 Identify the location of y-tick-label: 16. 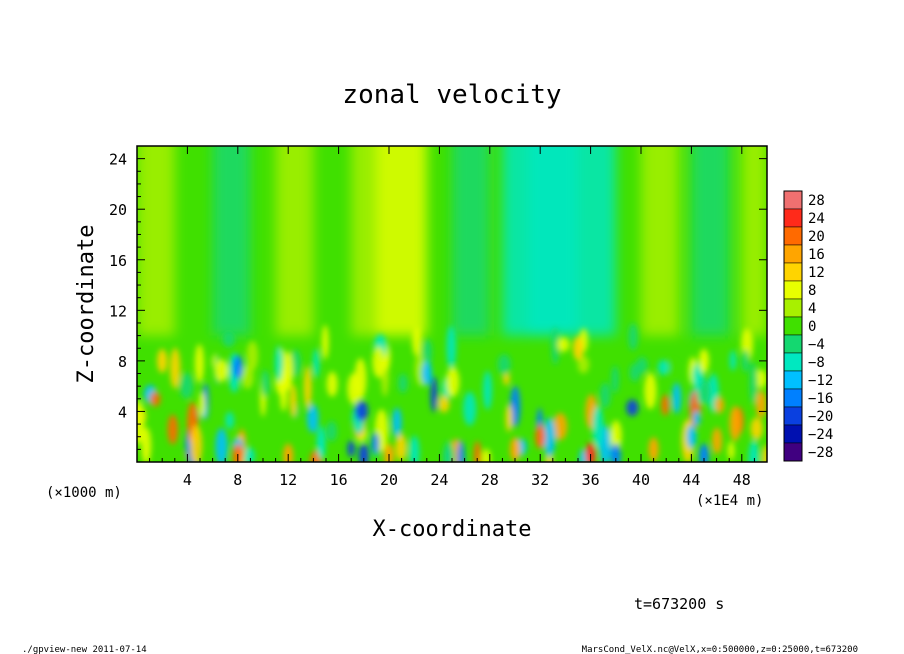
(118, 261).